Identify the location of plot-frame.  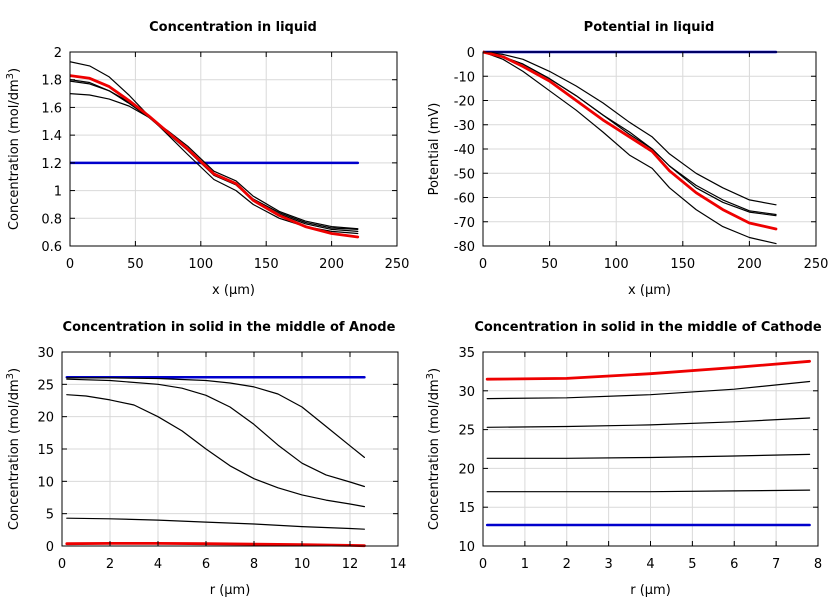
(233, 149).